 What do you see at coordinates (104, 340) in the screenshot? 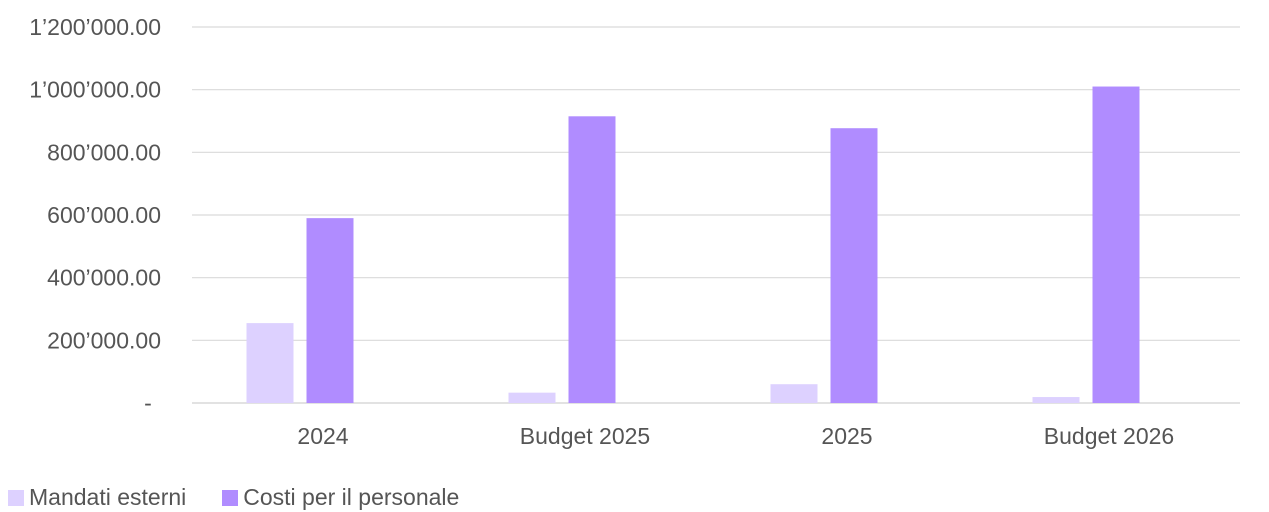
I see `y-tick-label: 200’000.00` at bounding box center [104, 340].